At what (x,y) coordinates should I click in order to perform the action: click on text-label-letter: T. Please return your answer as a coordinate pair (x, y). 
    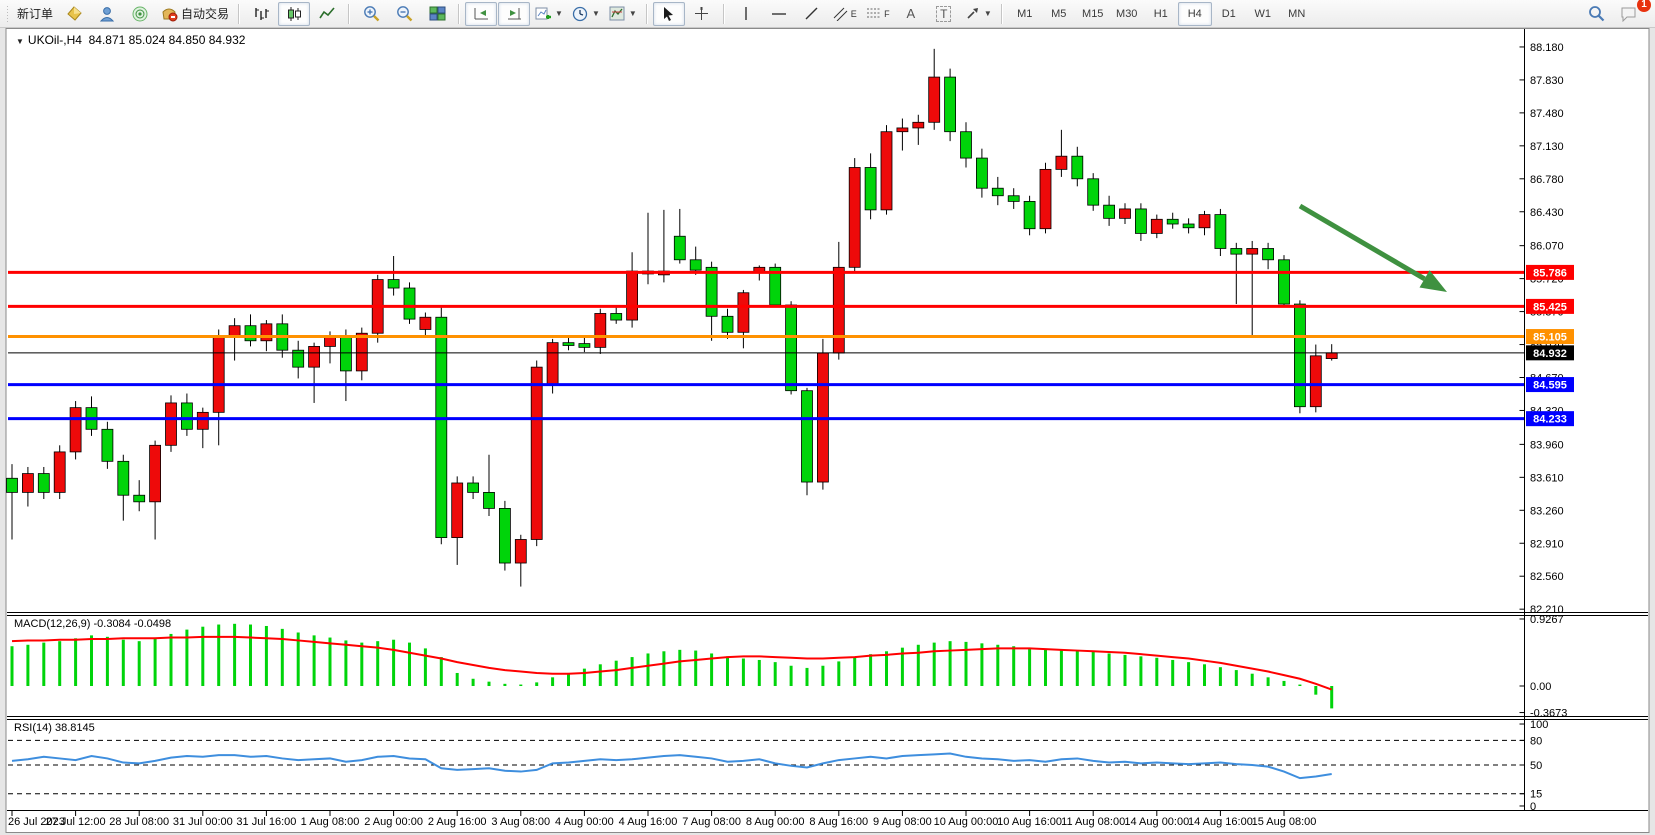
    Looking at the image, I should click on (944, 13).